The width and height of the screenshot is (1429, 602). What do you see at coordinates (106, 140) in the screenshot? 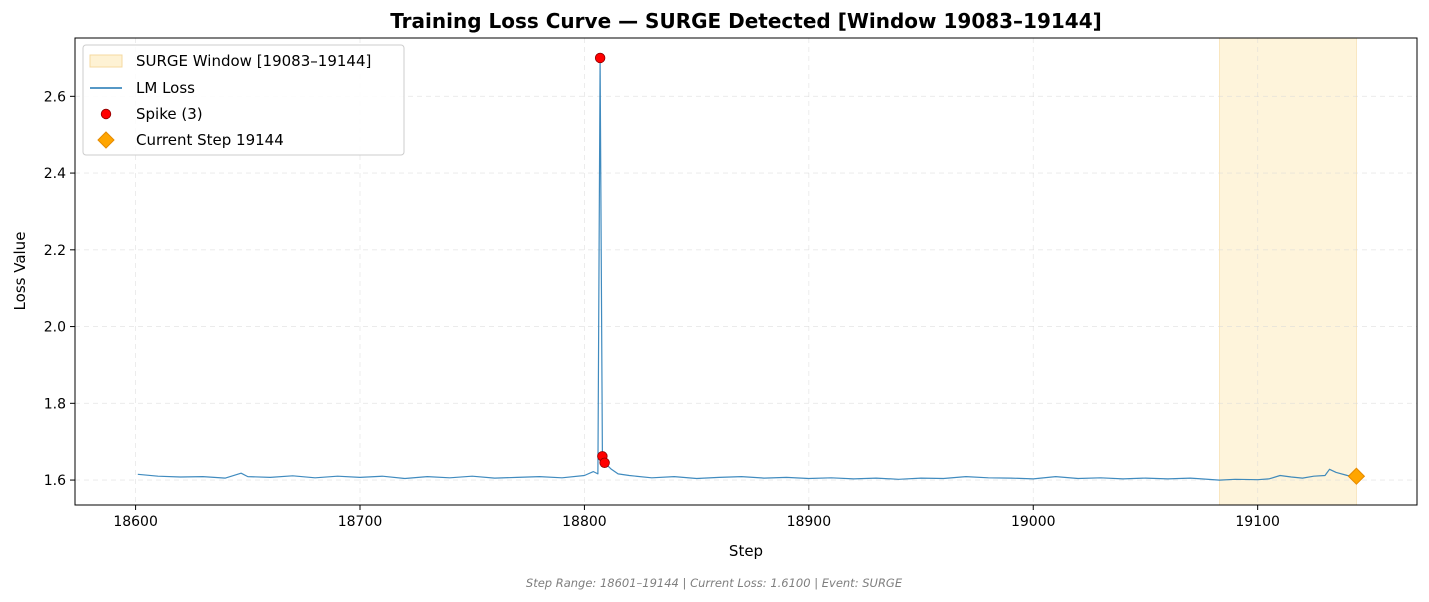
I see `legend-swatch-current` at bounding box center [106, 140].